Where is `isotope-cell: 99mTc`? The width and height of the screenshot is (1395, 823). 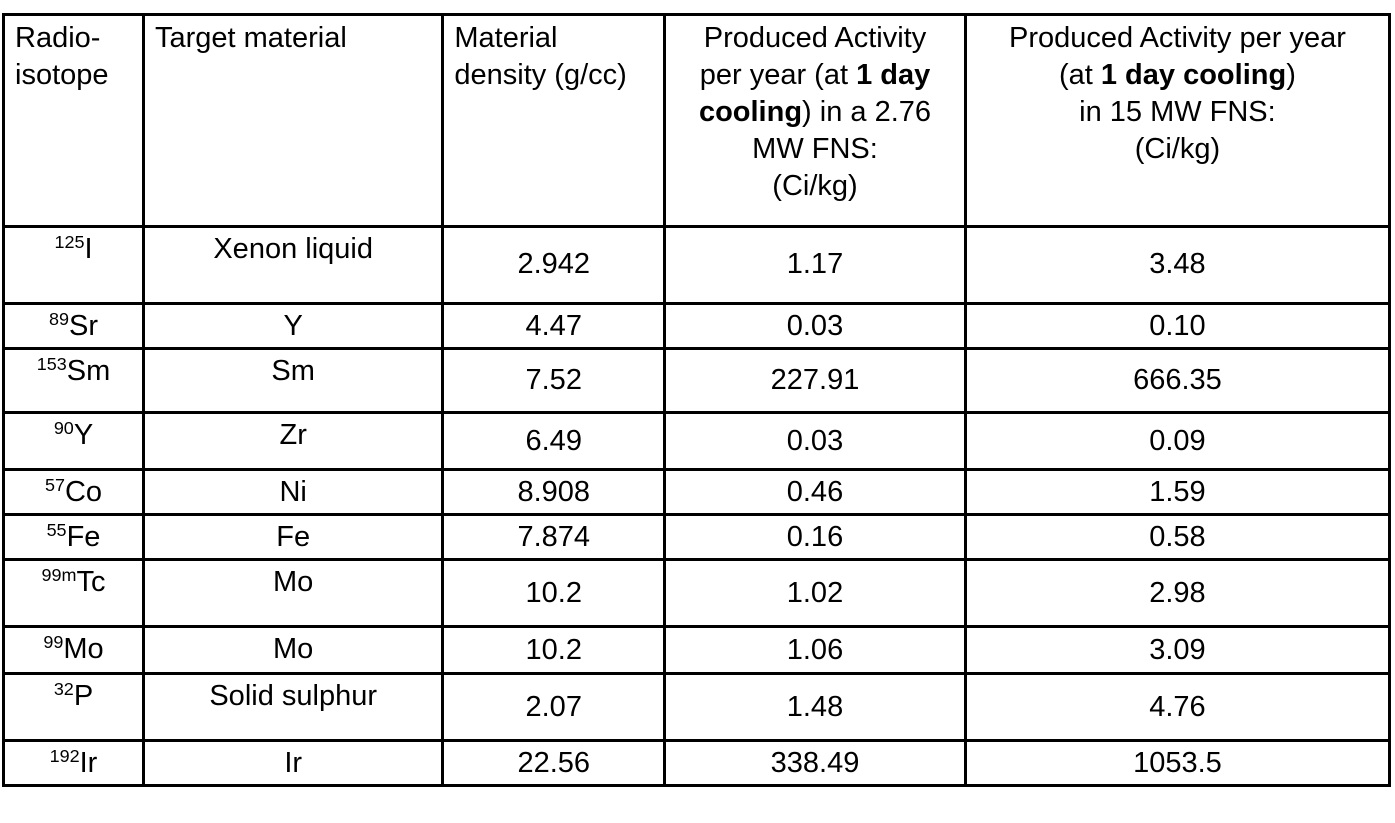 isotope-cell: 99mTc is located at coordinates (73, 593).